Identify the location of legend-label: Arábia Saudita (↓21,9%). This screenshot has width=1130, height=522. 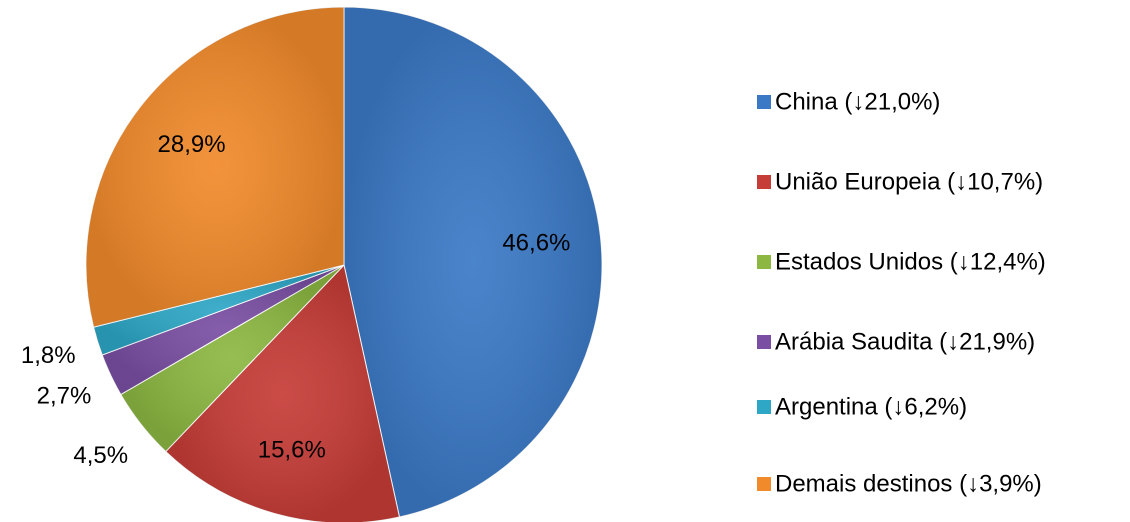
(905, 341).